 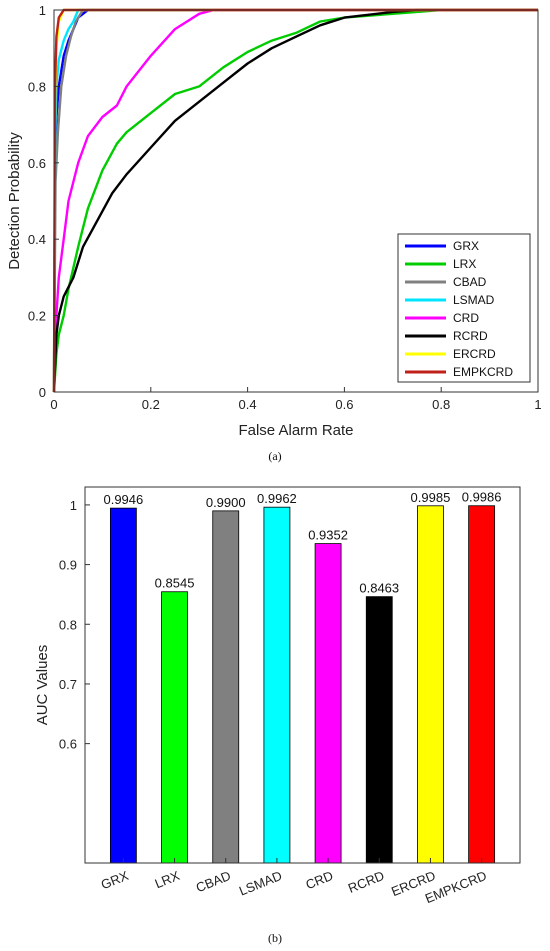 What do you see at coordinates (115, 880) in the screenshot?
I see `auc-x-tick-label-grx: GRX` at bounding box center [115, 880].